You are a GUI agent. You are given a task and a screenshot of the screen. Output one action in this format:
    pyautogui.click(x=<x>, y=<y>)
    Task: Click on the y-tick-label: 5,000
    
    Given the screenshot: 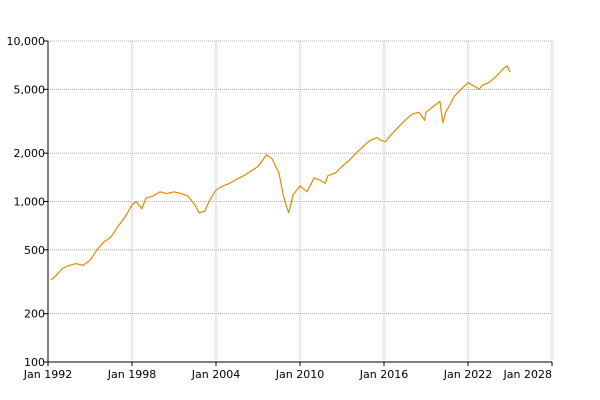 What is the action you would take?
    pyautogui.click(x=30, y=89)
    